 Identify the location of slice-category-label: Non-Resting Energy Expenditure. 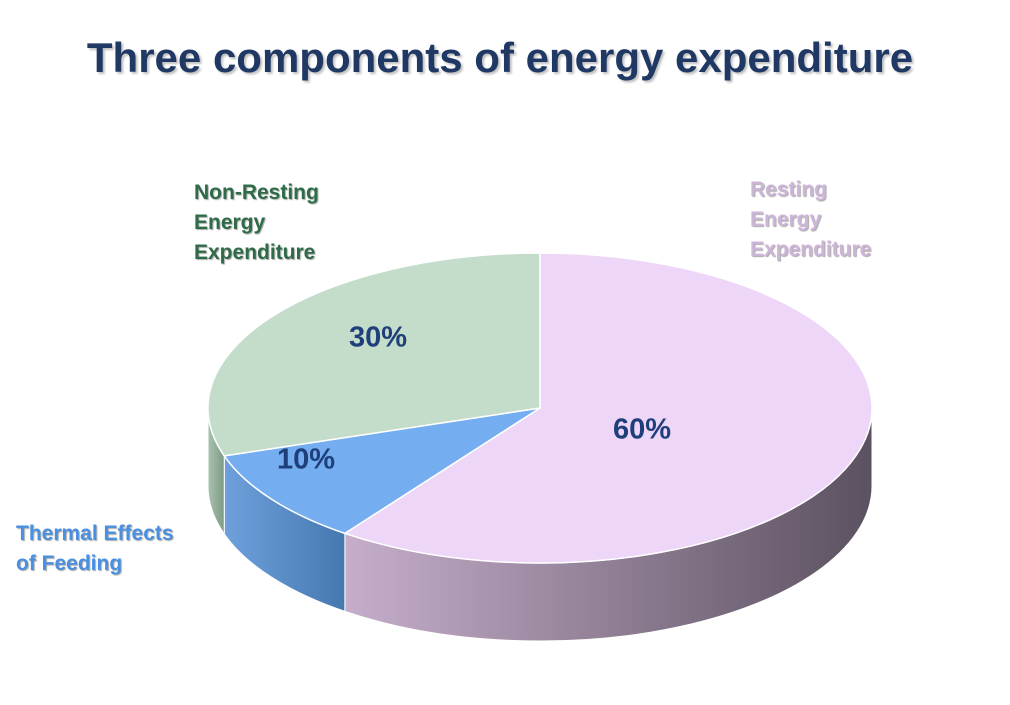
(304, 223).